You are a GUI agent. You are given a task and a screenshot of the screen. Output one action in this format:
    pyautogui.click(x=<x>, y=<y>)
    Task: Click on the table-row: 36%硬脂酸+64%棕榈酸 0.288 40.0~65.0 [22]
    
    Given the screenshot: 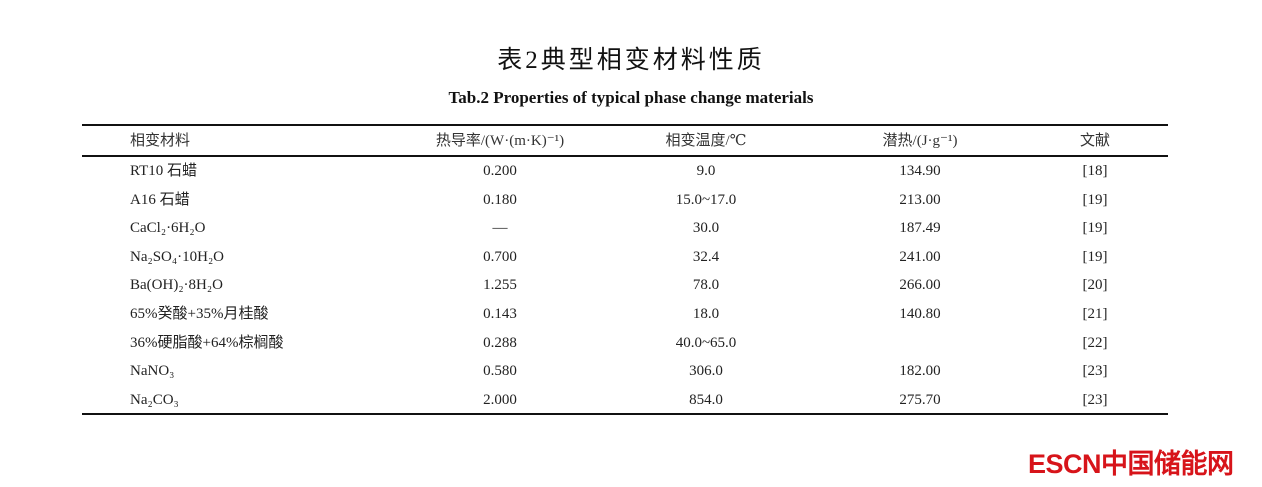 What is the action you would take?
    pyautogui.click(x=625, y=343)
    